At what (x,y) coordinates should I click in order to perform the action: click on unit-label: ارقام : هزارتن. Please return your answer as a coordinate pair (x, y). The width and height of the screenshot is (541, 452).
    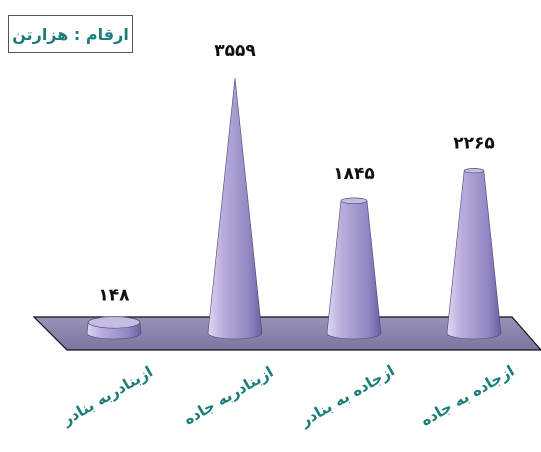
    Looking at the image, I should click on (70, 34).